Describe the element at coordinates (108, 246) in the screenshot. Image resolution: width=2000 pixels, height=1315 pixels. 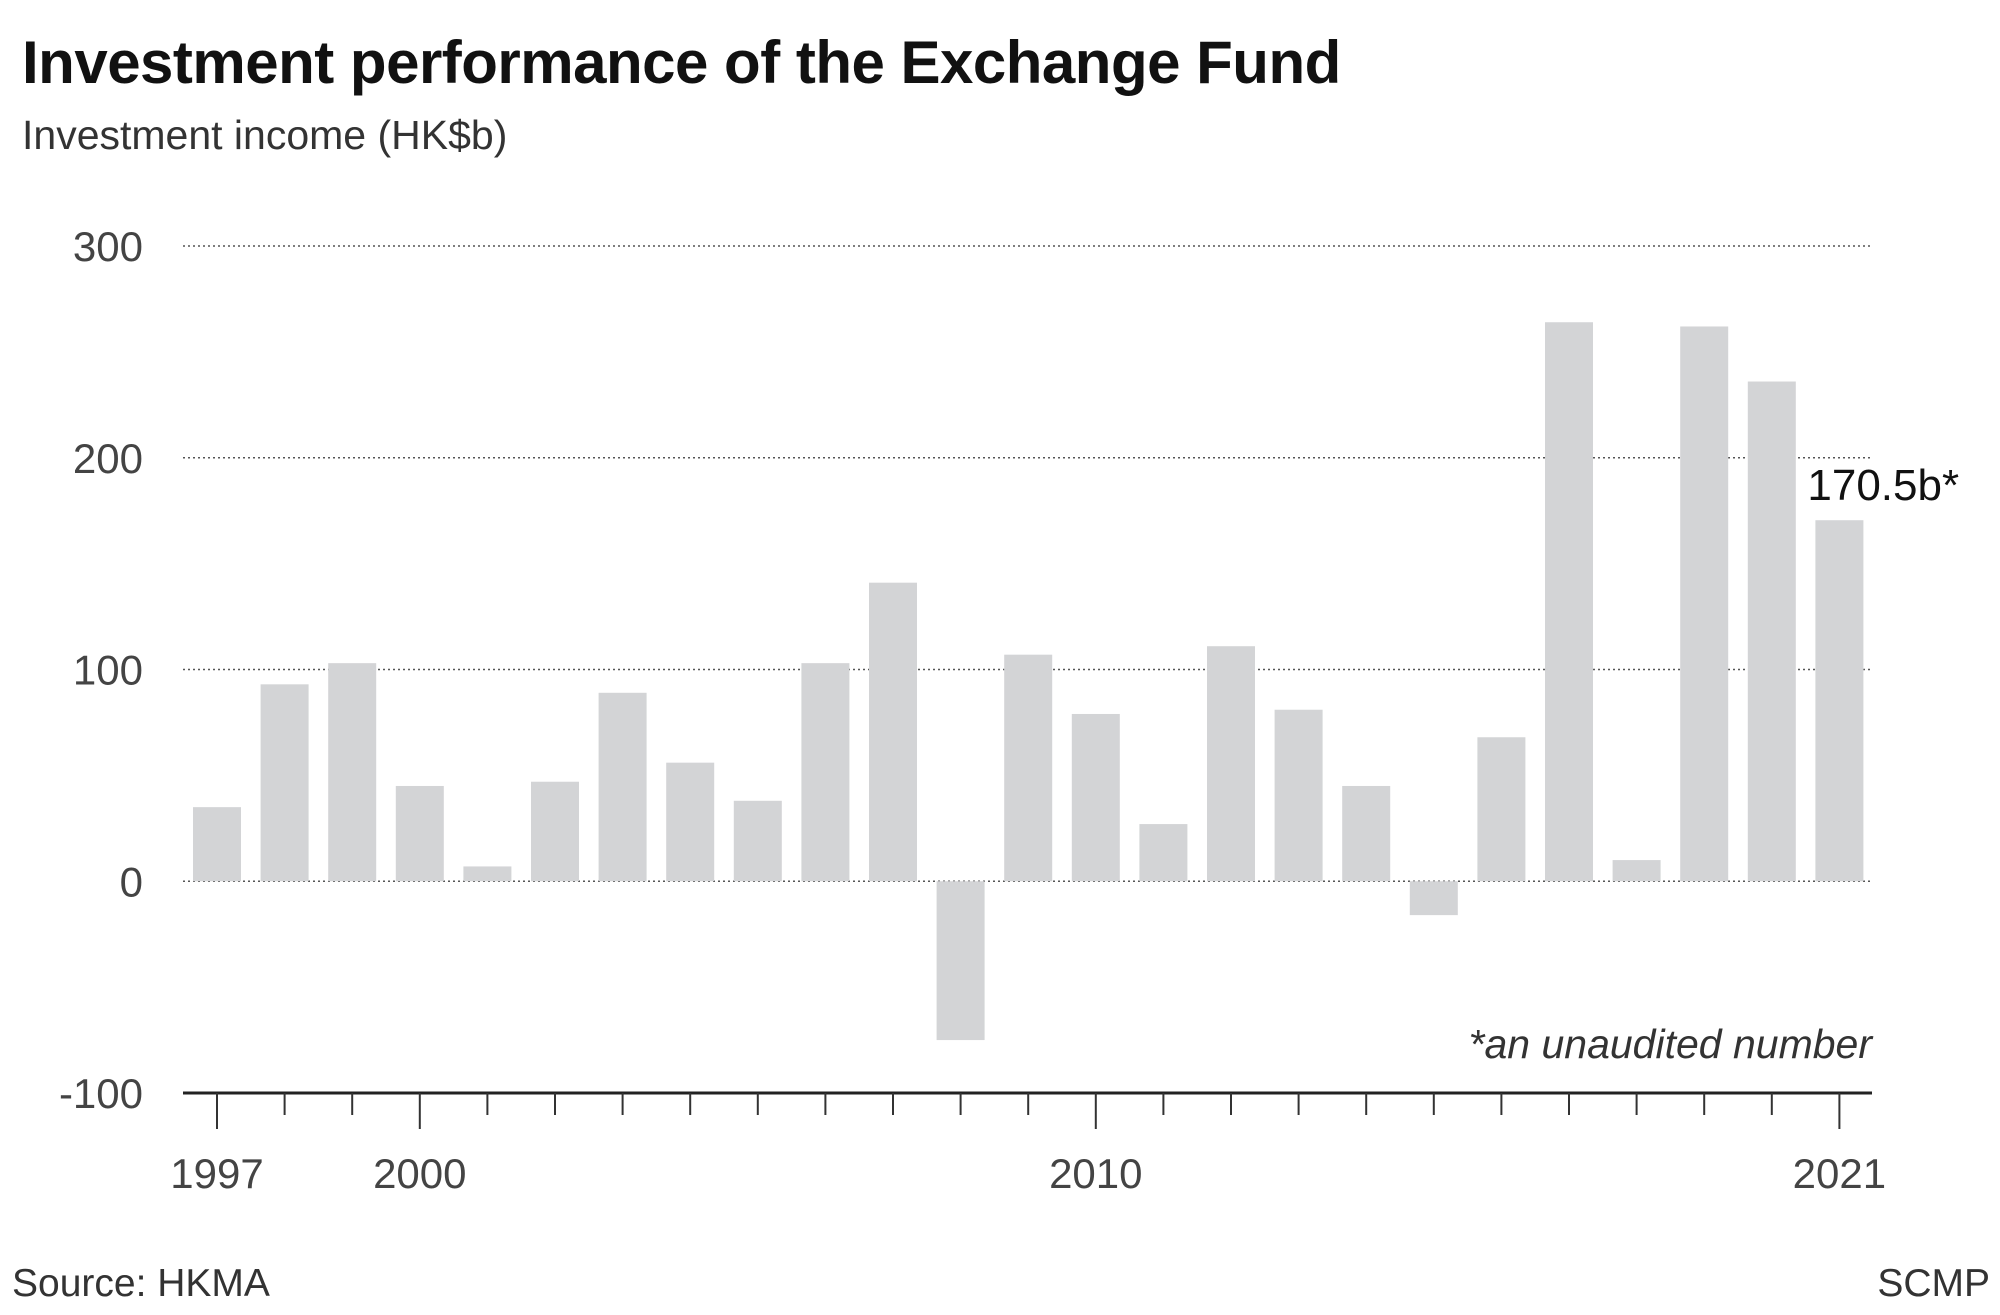
I see `y-tick-label: 300` at that location.